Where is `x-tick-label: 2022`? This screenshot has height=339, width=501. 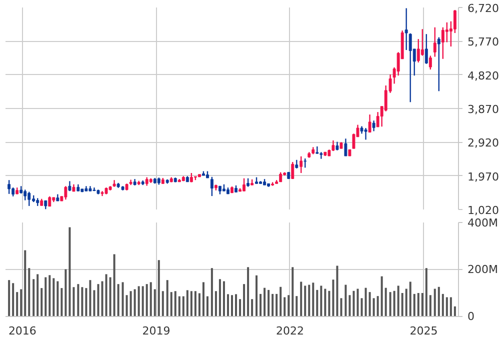 x-tick-label: 2022 is located at coordinates (290, 331).